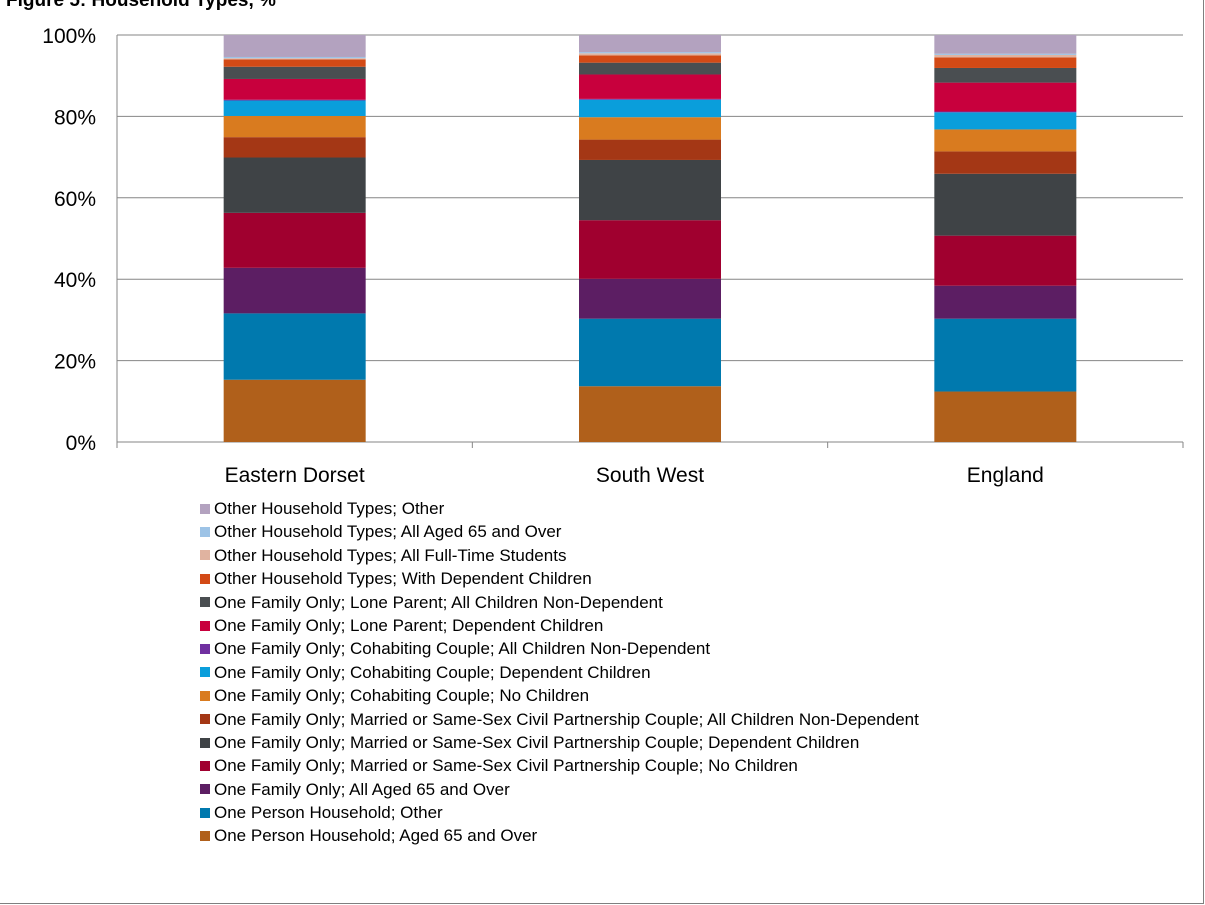  Describe the element at coordinates (75, 280) in the screenshot. I see `y-tick-label: 40%` at that location.